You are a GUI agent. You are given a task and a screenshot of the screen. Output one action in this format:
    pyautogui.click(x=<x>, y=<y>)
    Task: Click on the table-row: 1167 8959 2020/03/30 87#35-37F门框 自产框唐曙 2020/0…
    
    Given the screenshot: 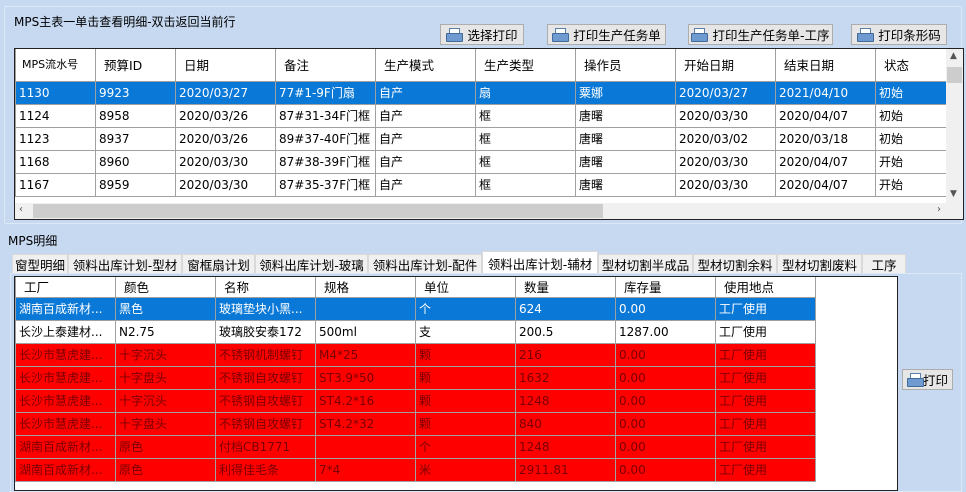 What is the action you would take?
    pyautogui.click(x=489, y=184)
    